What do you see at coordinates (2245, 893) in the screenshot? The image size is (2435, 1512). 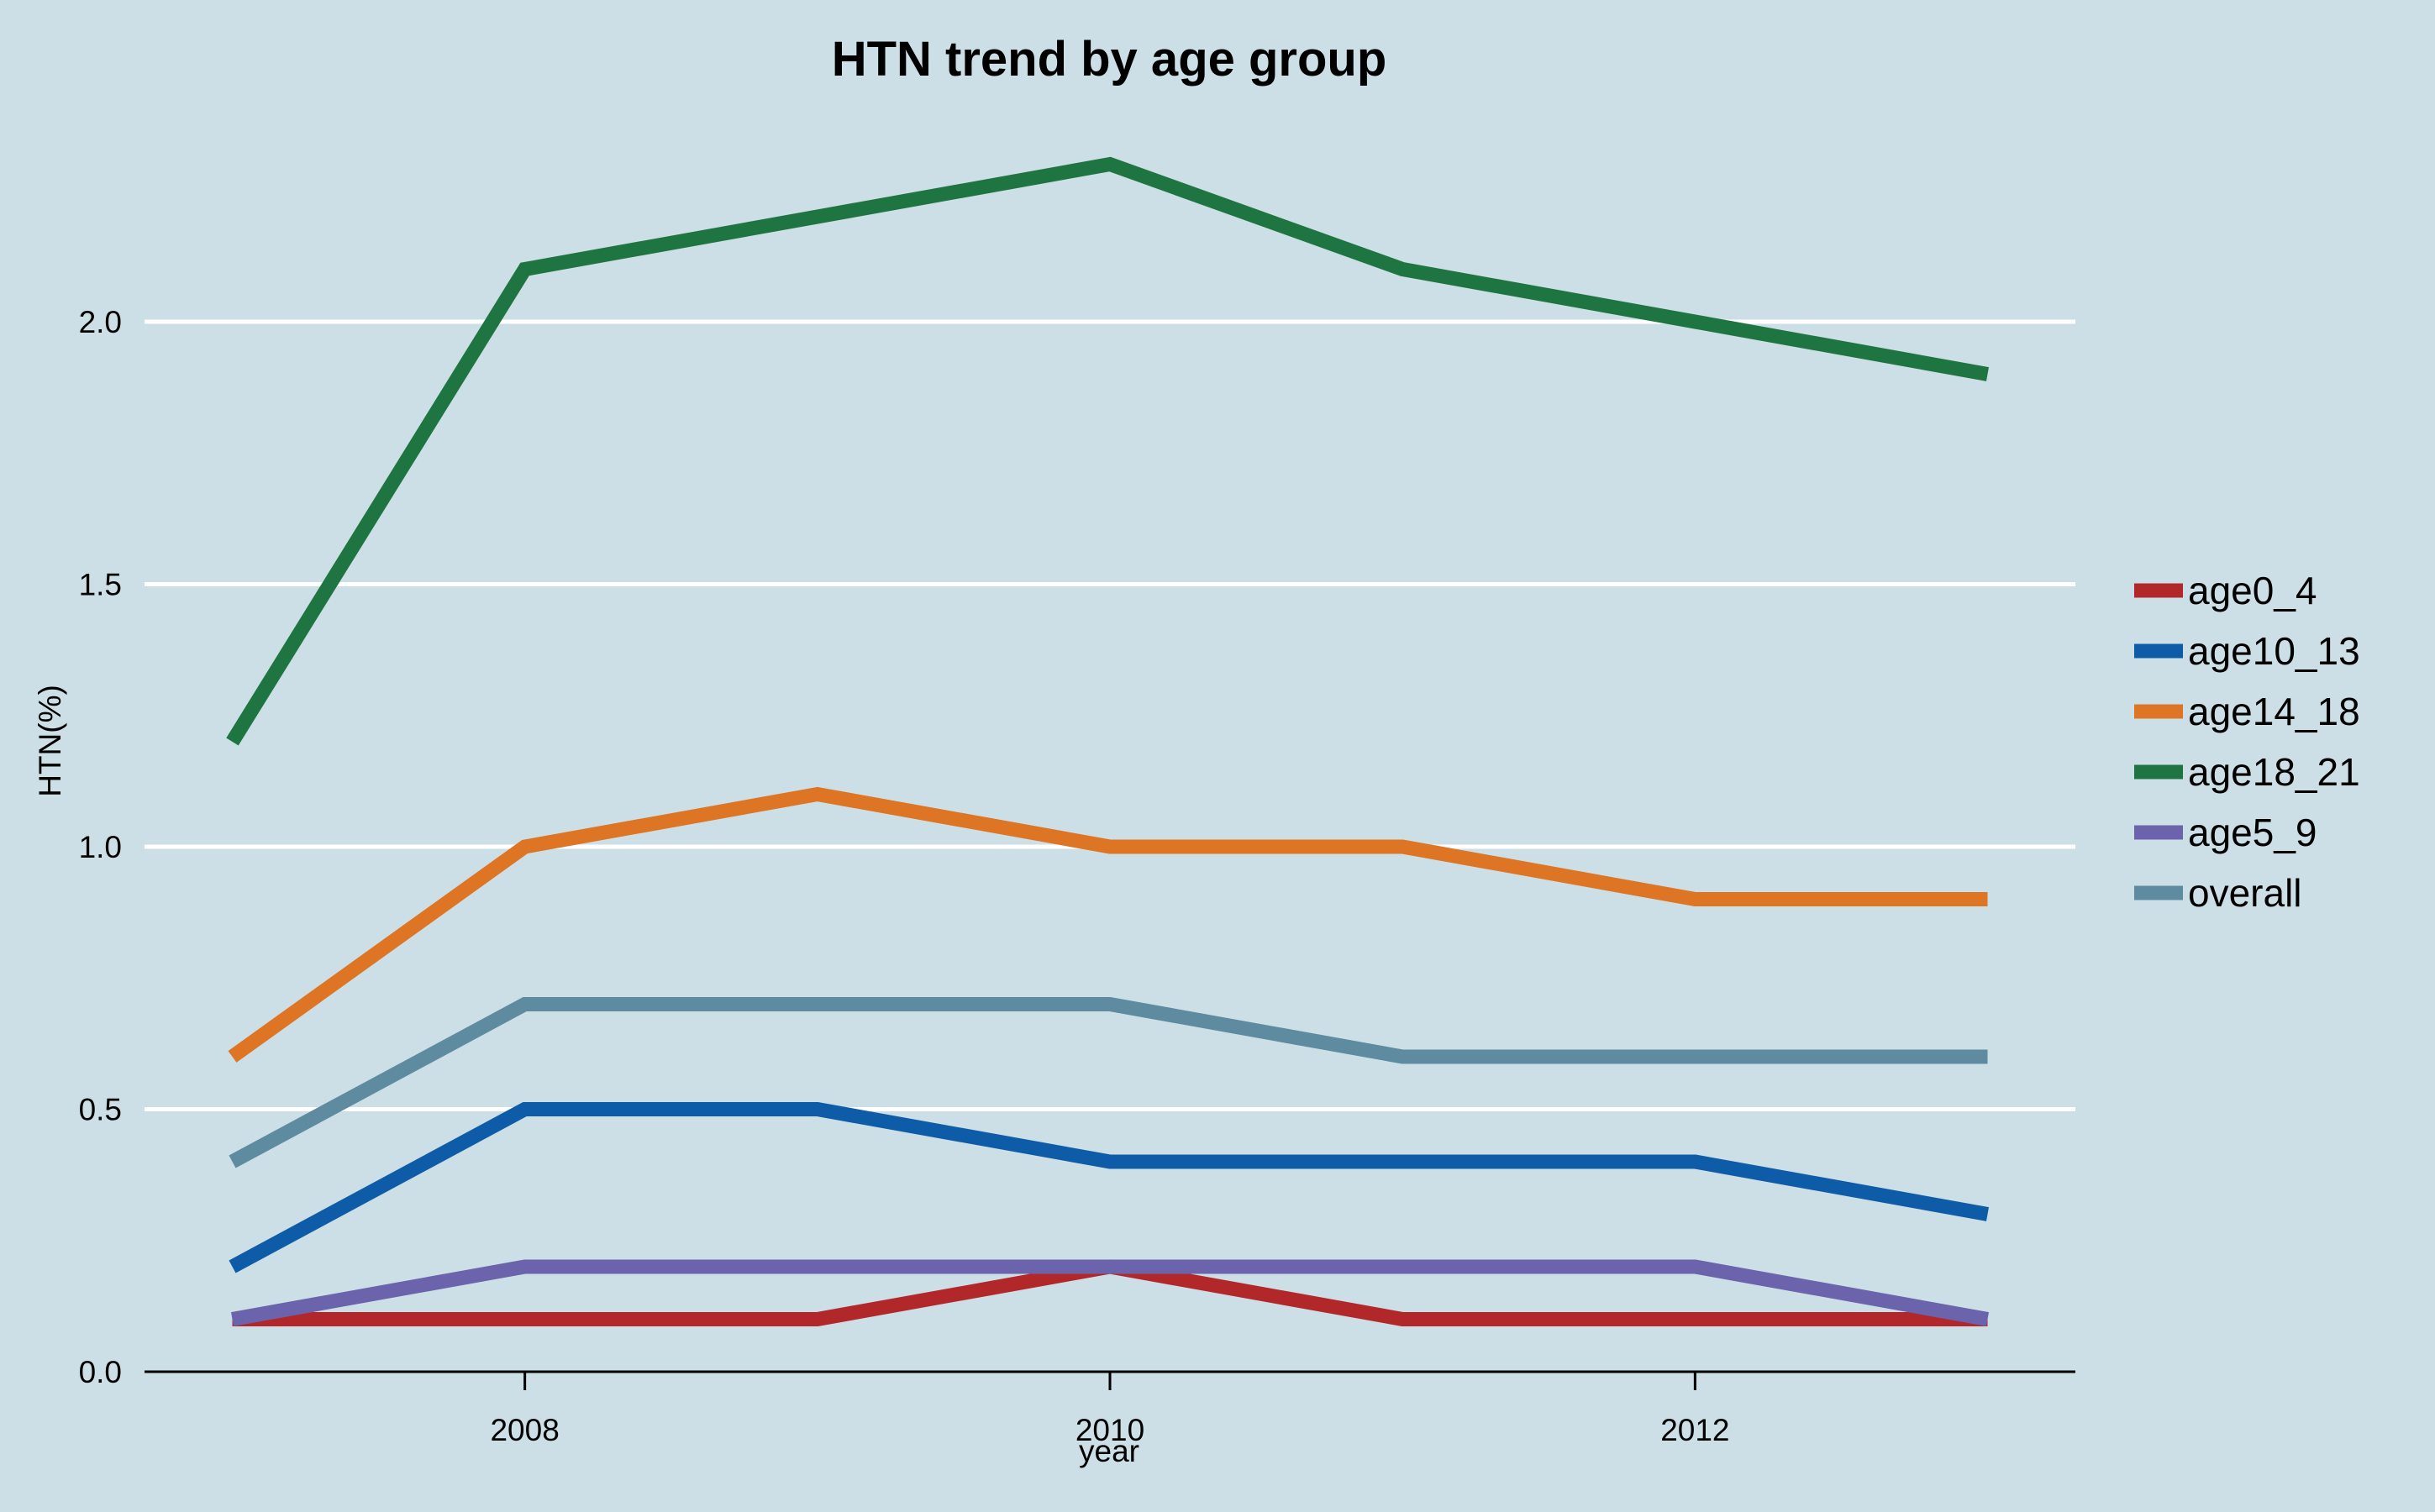 I see `legend-label: overall` at bounding box center [2245, 893].